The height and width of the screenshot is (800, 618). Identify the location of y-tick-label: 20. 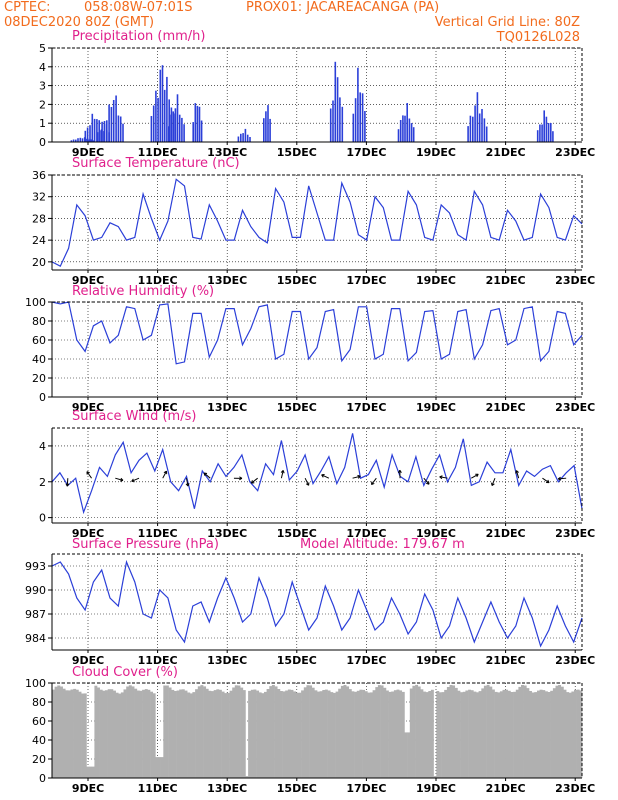
(39, 759).